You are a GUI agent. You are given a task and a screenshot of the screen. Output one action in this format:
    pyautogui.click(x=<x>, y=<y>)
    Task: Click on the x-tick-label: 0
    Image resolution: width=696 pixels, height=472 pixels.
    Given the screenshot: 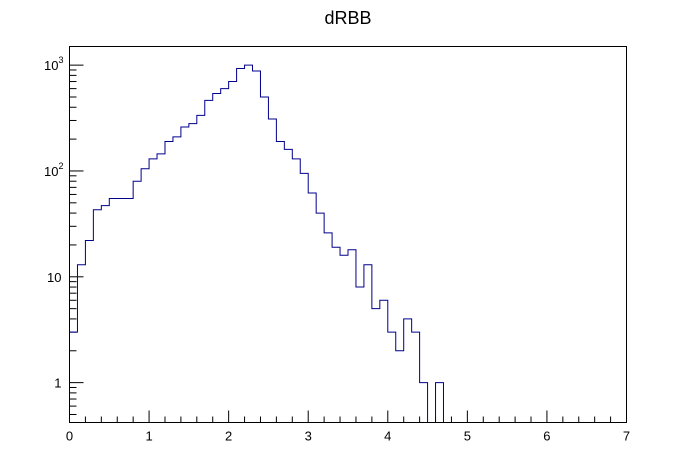 What is the action you would take?
    pyautogui.click(x=69, y=436)
    